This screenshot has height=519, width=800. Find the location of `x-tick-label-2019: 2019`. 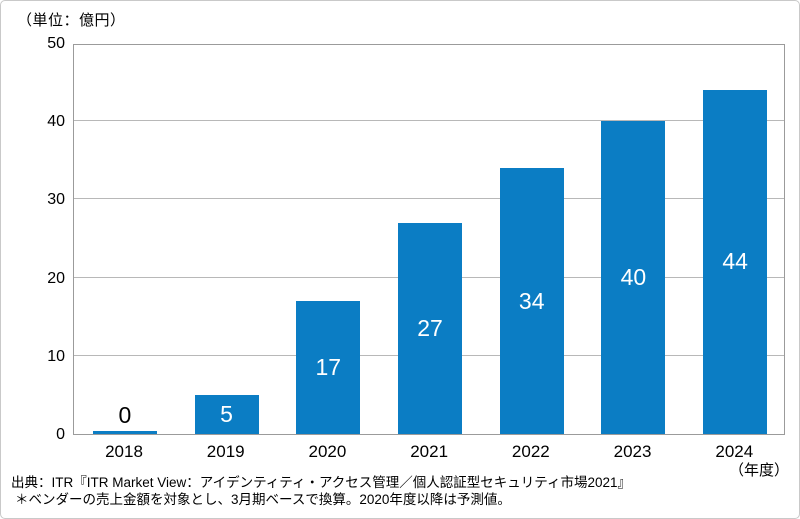

x-tick-label-2019: 2019 is located at coordinates (225, 451).